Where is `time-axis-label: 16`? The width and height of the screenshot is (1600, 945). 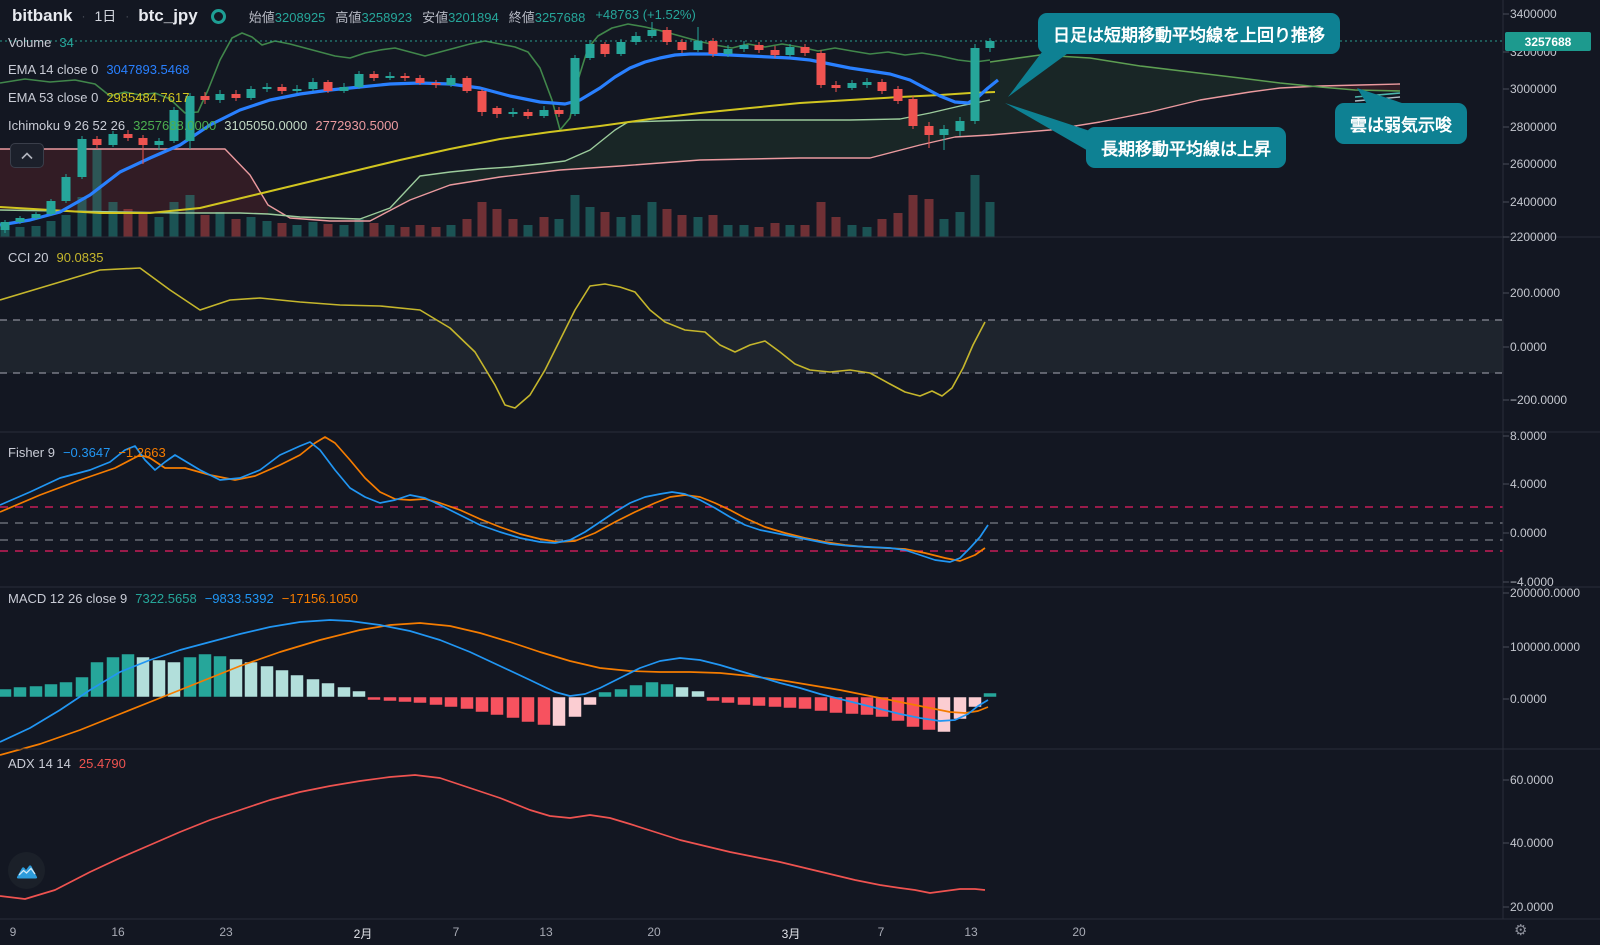
time-axis-label: 16 is located at coordinates (118, 932).